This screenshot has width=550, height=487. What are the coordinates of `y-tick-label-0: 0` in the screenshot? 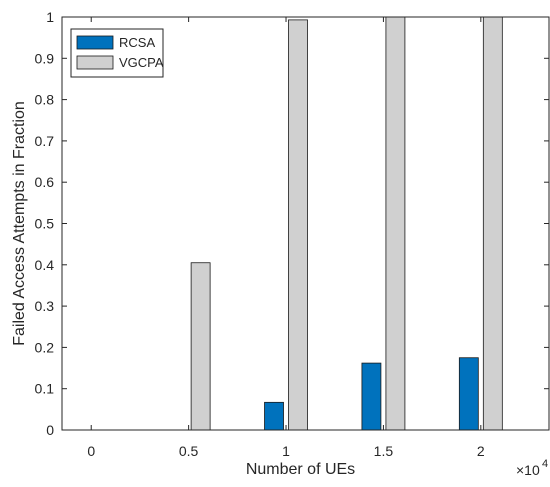 It's located at (50, 430).